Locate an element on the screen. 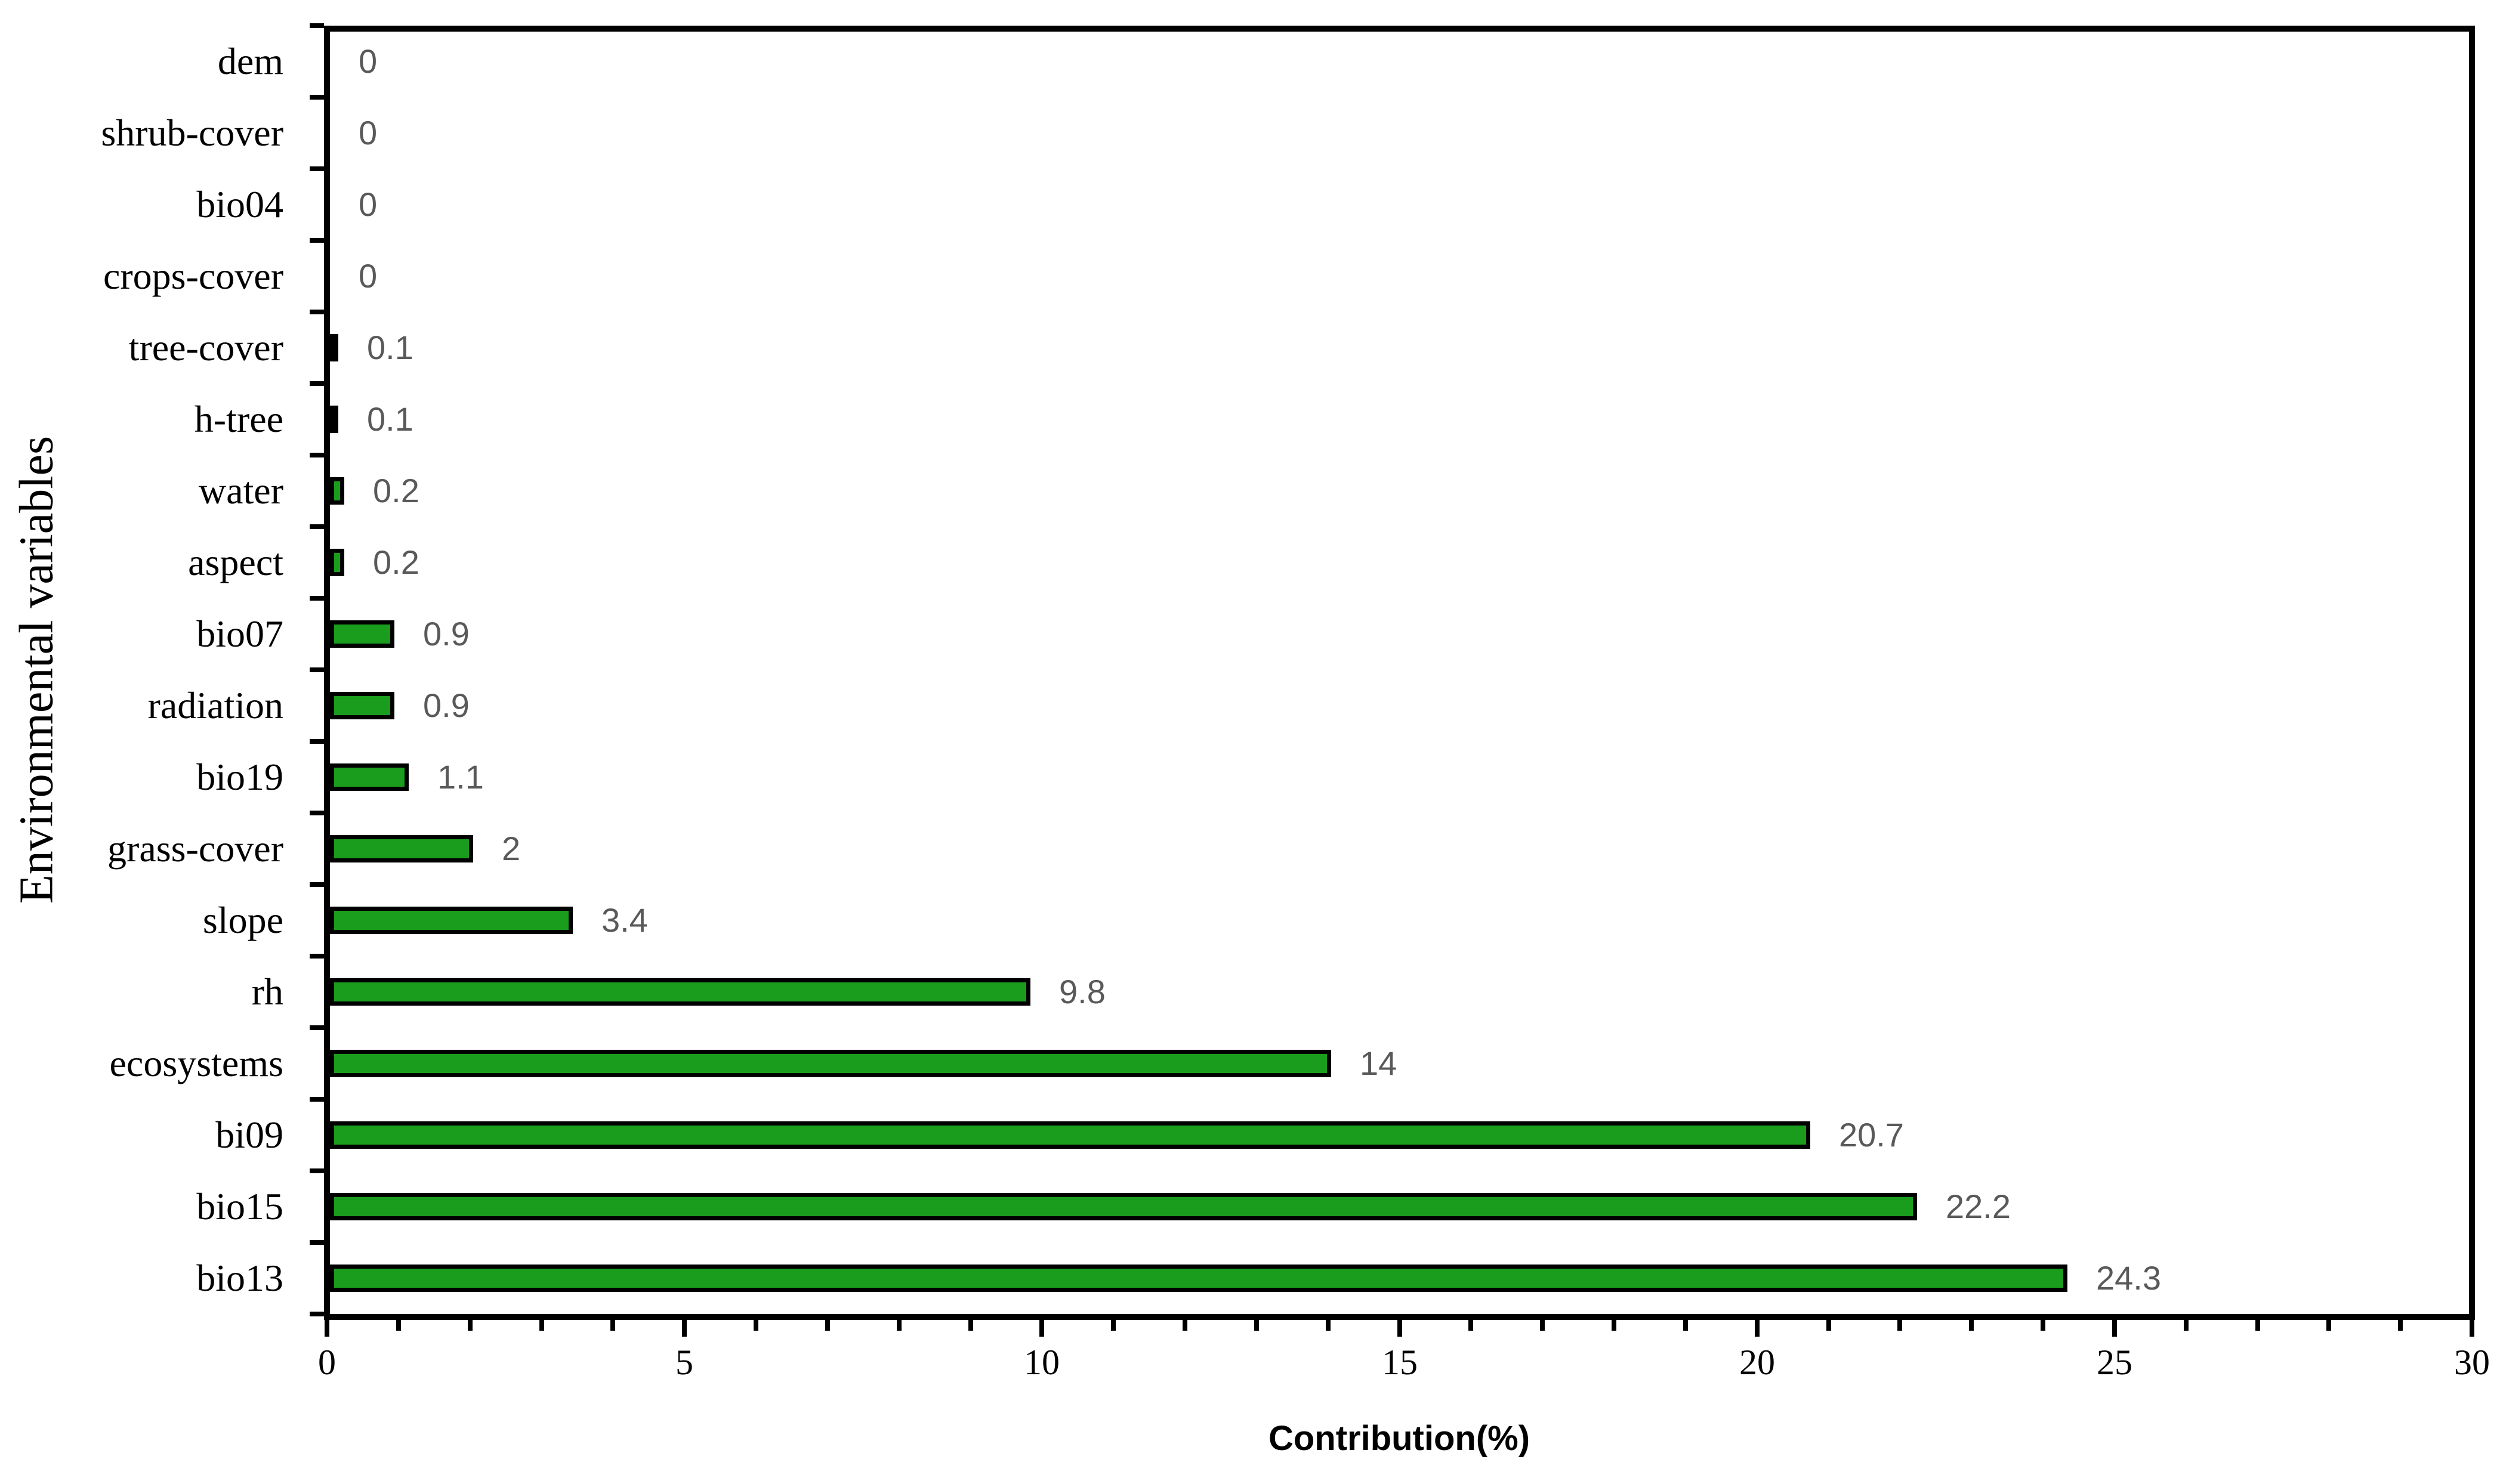  bar-row: 20.7 is located at coordinates (1399, 1135).